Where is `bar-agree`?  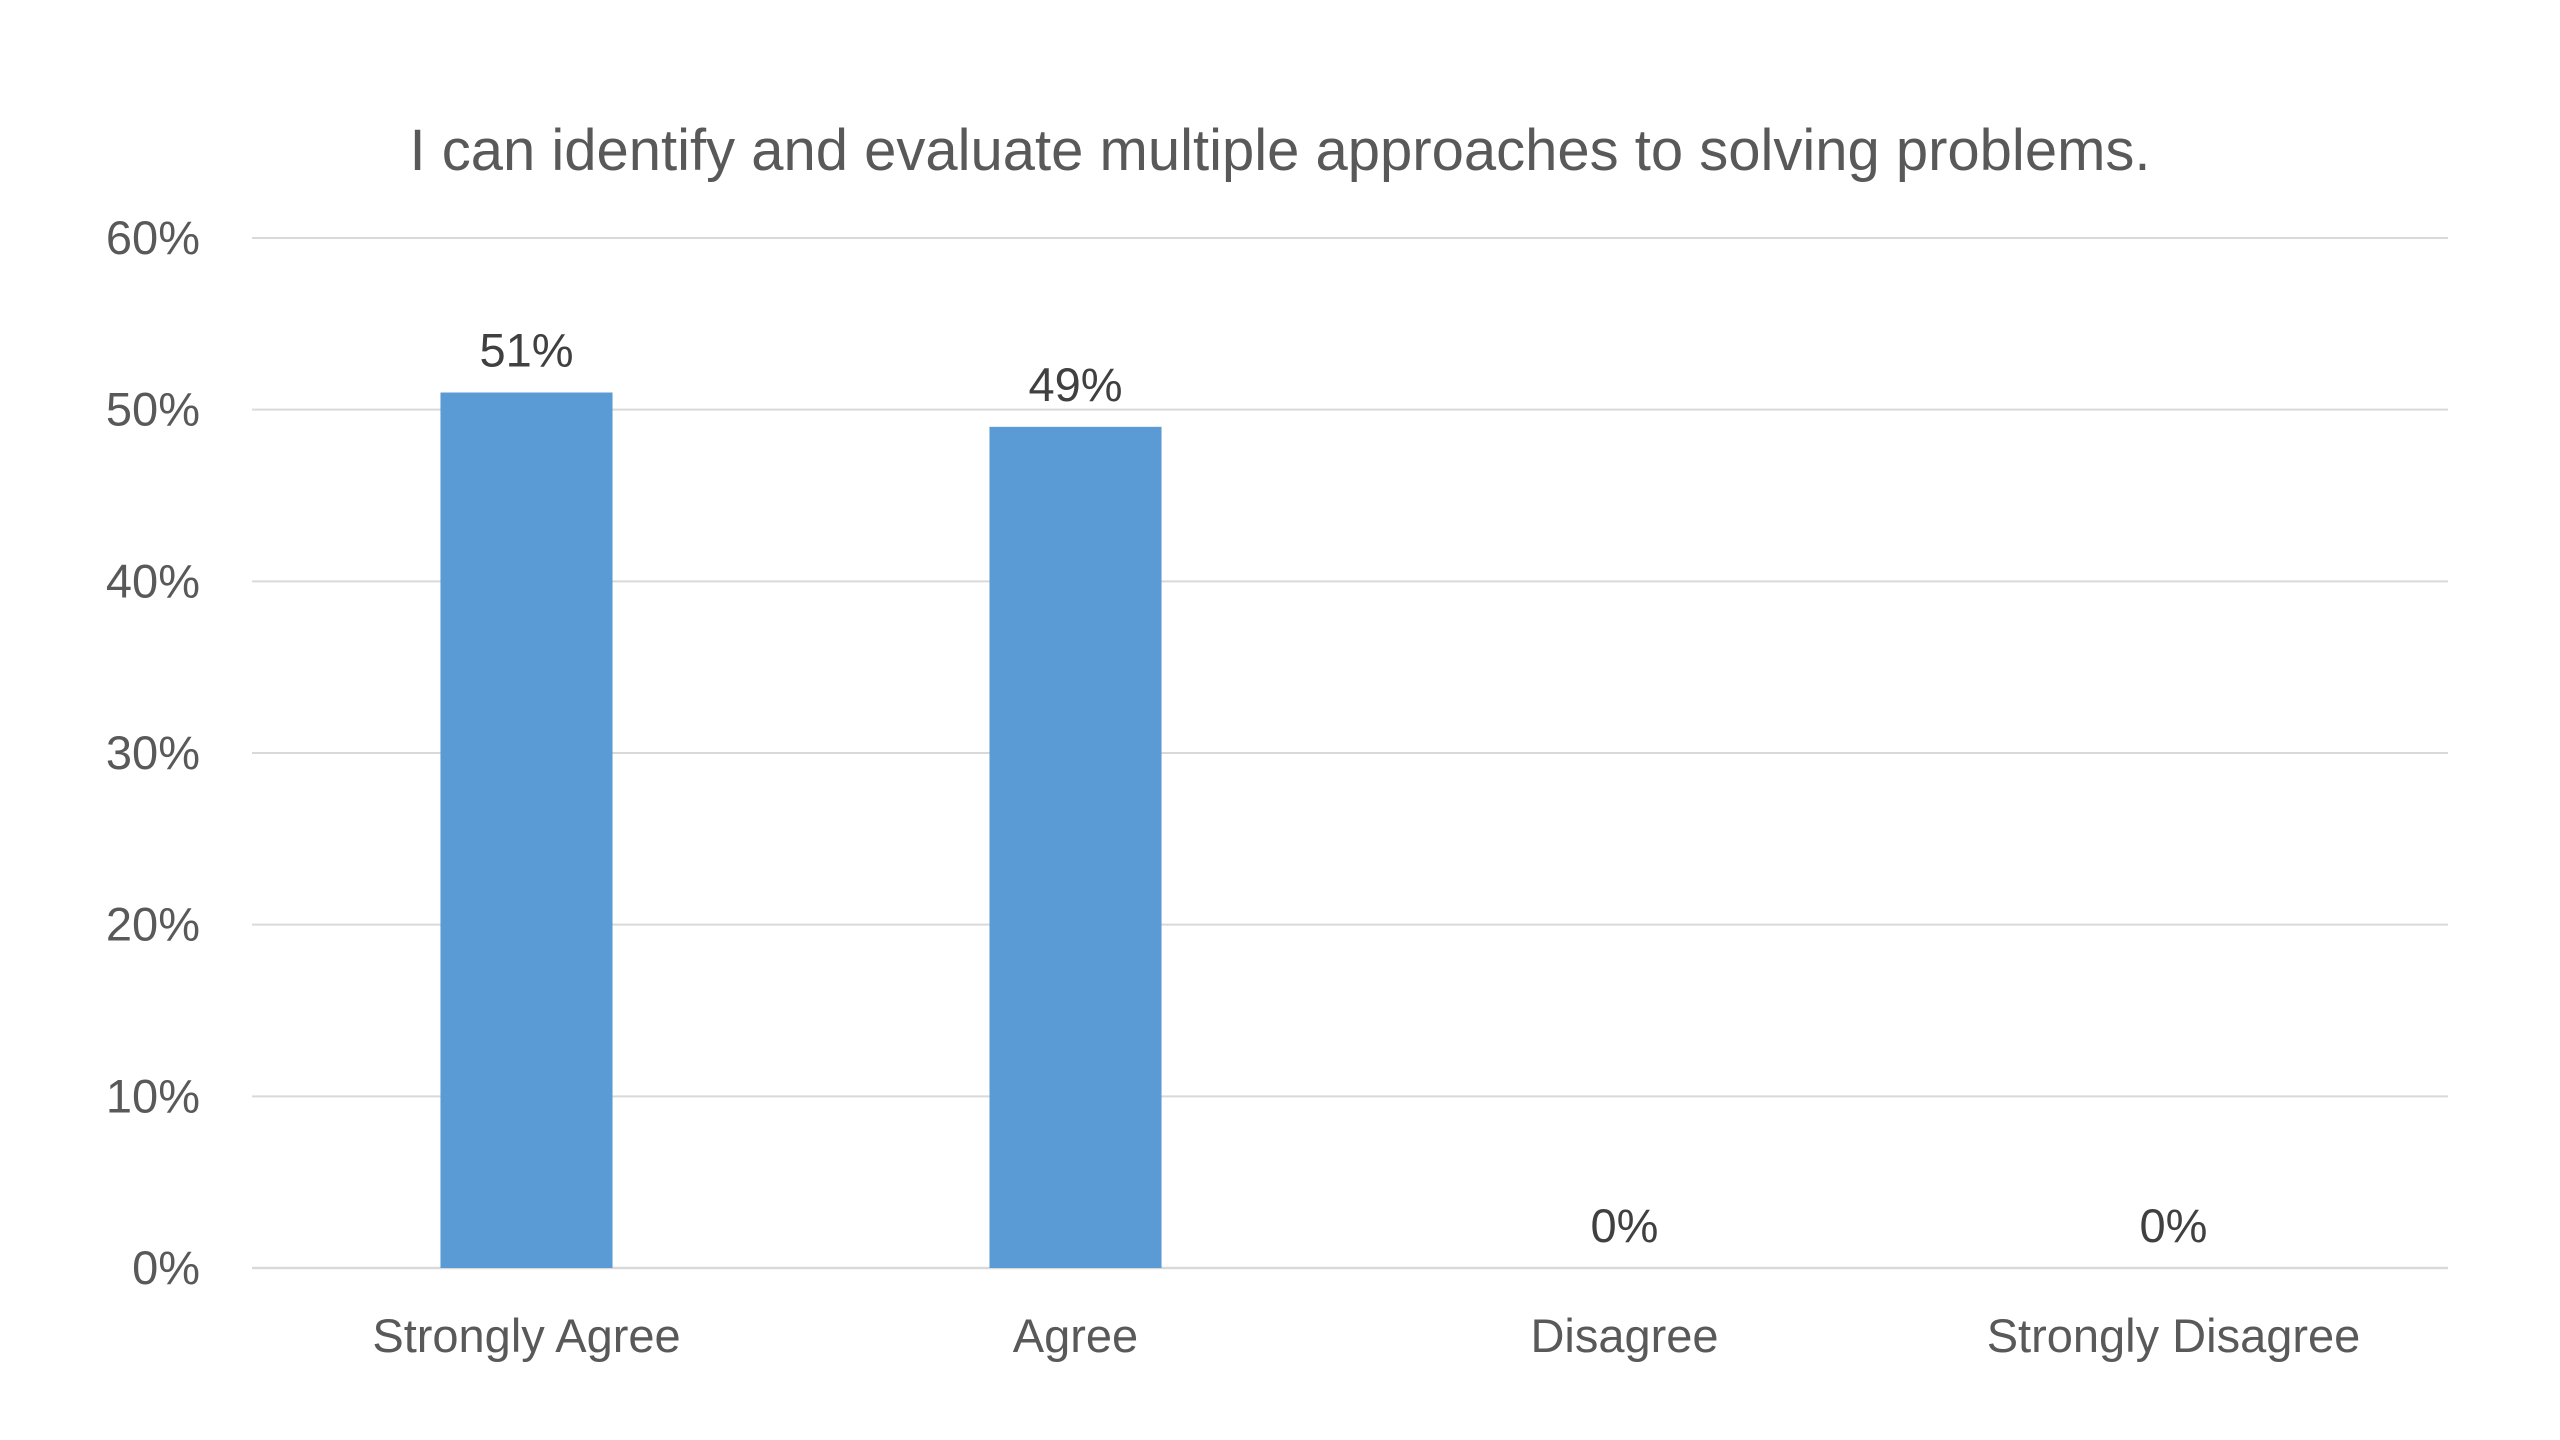
bar-agree is located at coordinates (1075, 847).